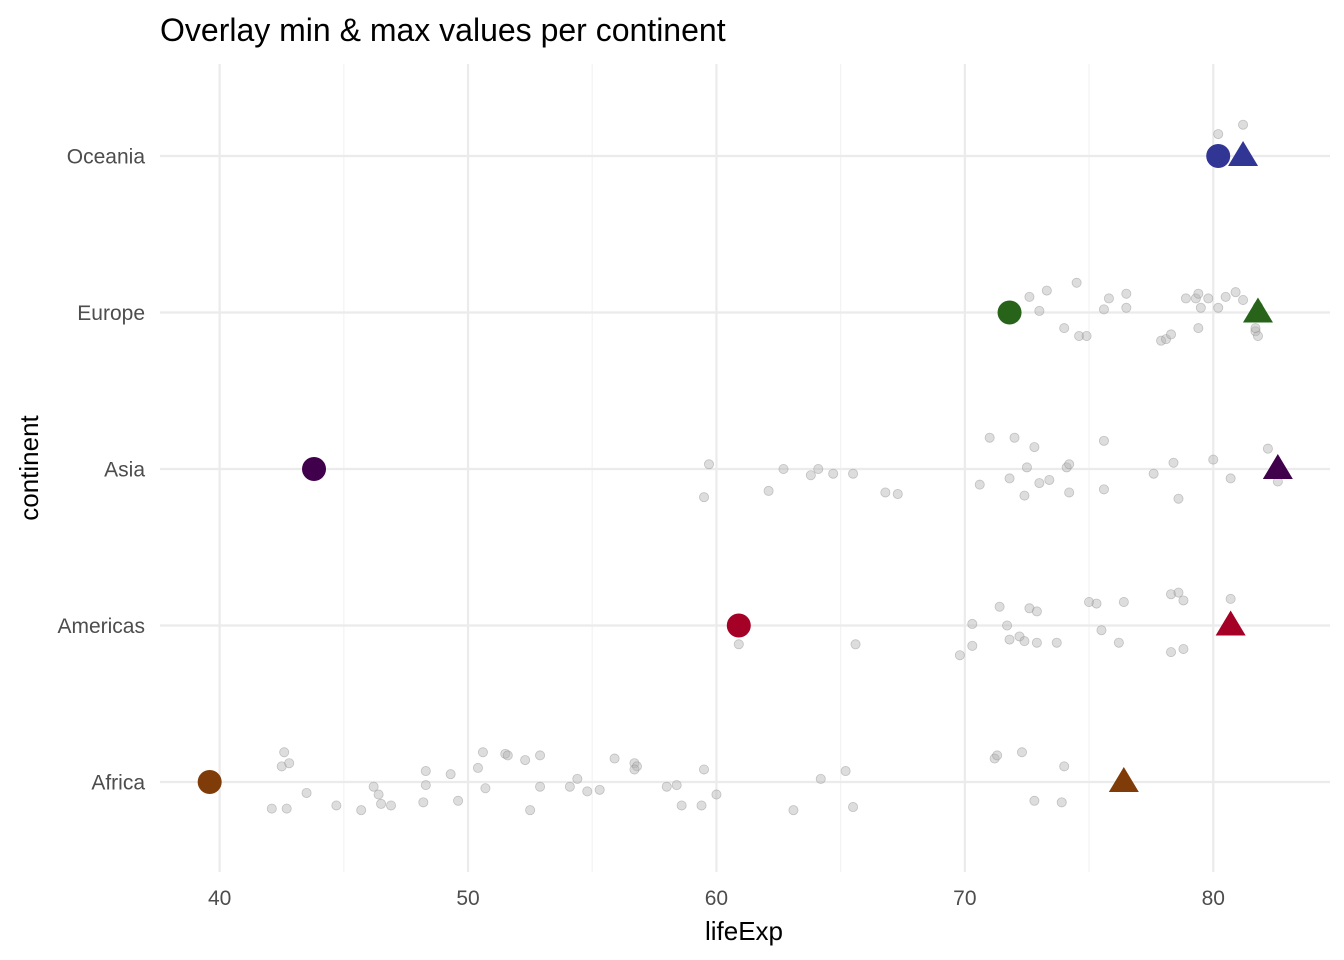 The width and height of the screenshot is (1344, 960). What do you see at coordinates (118, 783) in the screenshot?
I see `y-tick-label: Africa` at bounding box center [118, 783].